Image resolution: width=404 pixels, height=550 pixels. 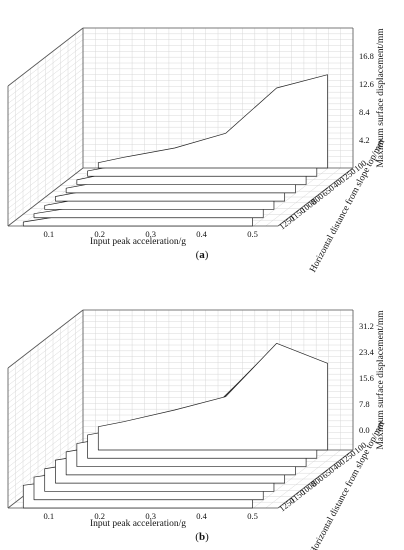 What do you see at coordinates (202, 537) in the screenshot?
I see `panel-caption: (b)` at bounding box center [202, 537].